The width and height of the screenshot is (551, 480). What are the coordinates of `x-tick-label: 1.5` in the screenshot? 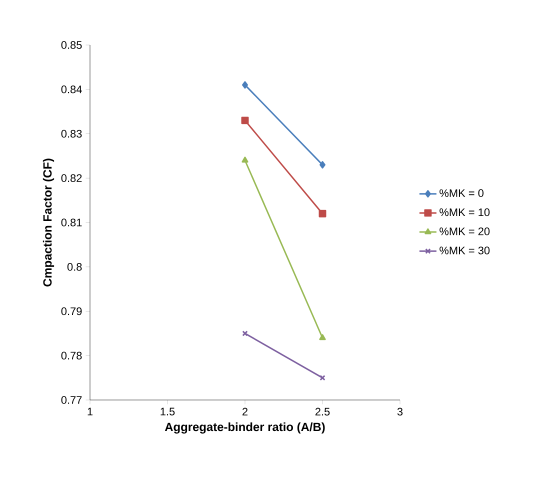 It's located at (167, 412).